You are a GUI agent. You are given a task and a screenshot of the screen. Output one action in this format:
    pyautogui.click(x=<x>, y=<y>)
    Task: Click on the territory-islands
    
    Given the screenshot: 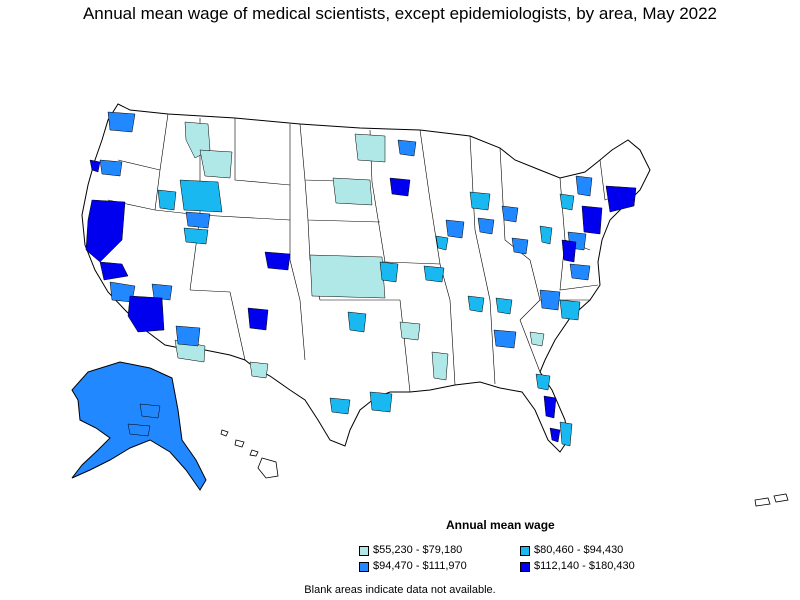 What is the action you would take?
    pyautogui.click(x=771, y=500)
    